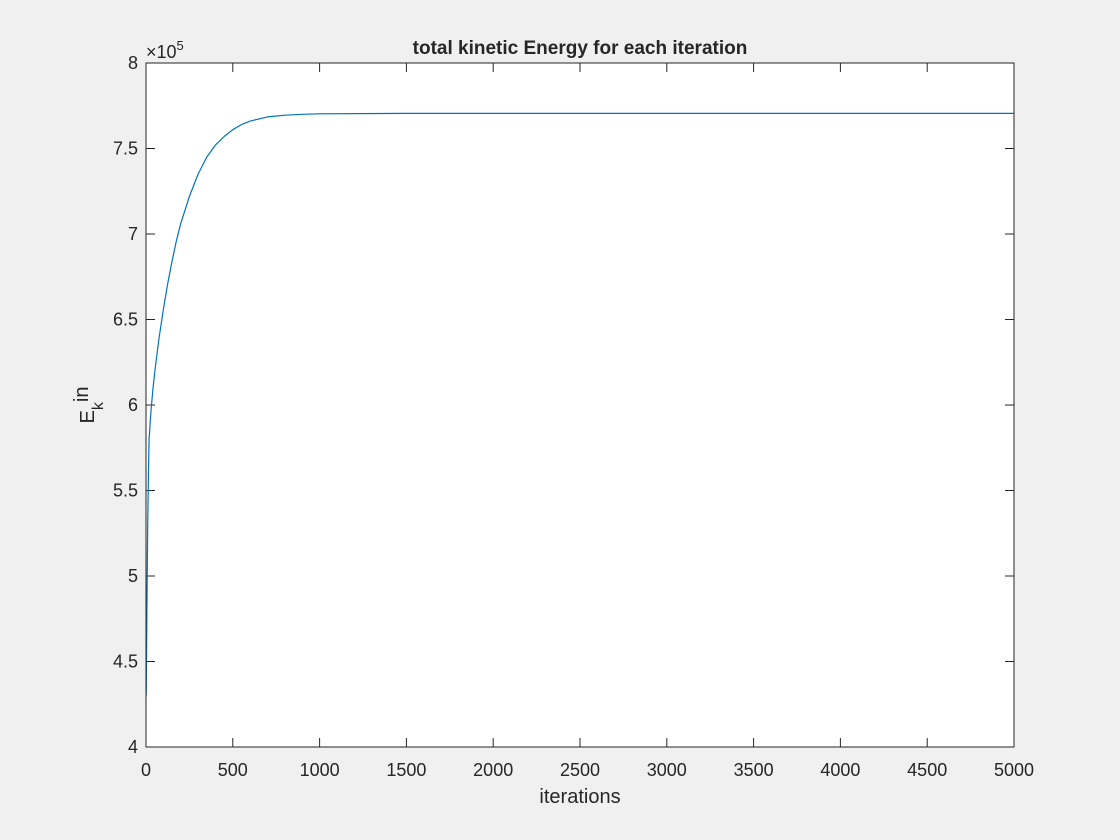 The height and width of the screenshot is (840, 1120). I want to click on y-exponent-label: ×10⁵, so click(165, 50).